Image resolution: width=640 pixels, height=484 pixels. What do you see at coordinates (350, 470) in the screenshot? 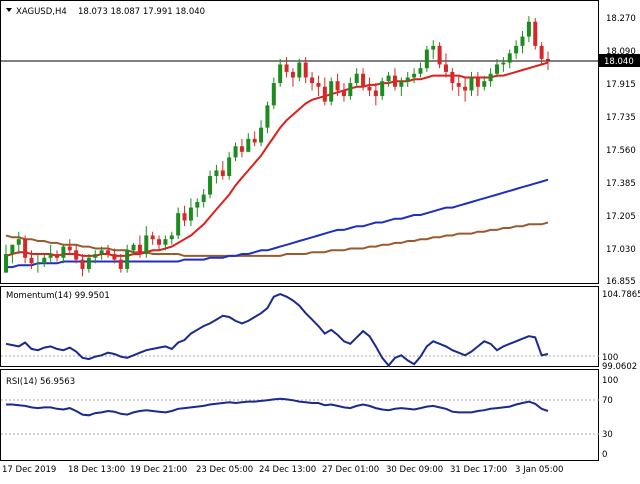
I see `time-label: 27 Dec 01:00` at bounding box center [350, 470].